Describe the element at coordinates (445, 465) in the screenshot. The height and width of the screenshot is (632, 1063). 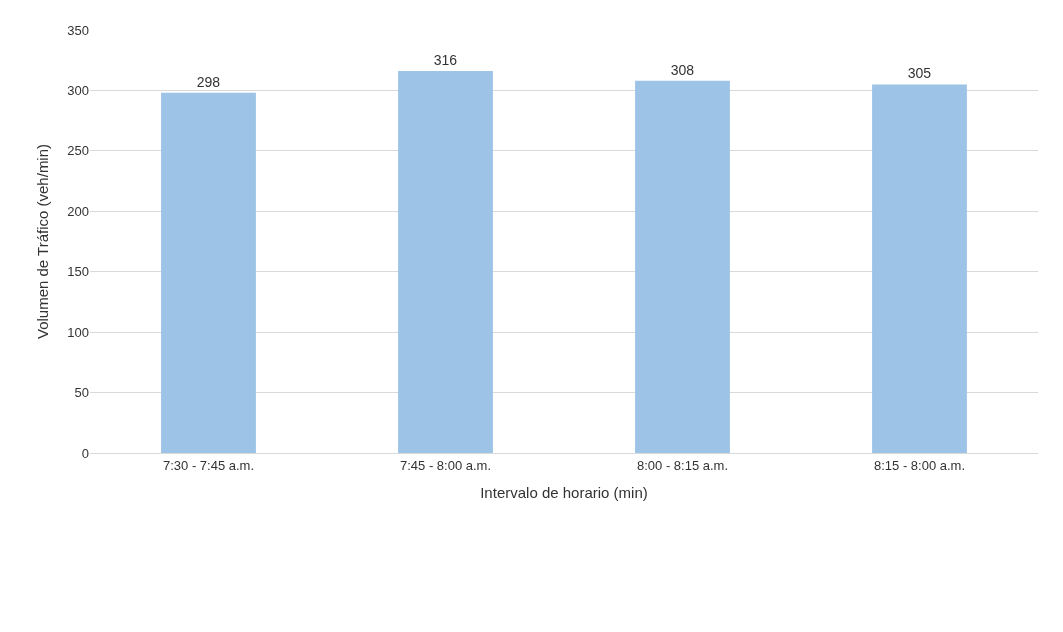
I see `x-tick-label: 7:45 - 8:00 a.m.` at that location.